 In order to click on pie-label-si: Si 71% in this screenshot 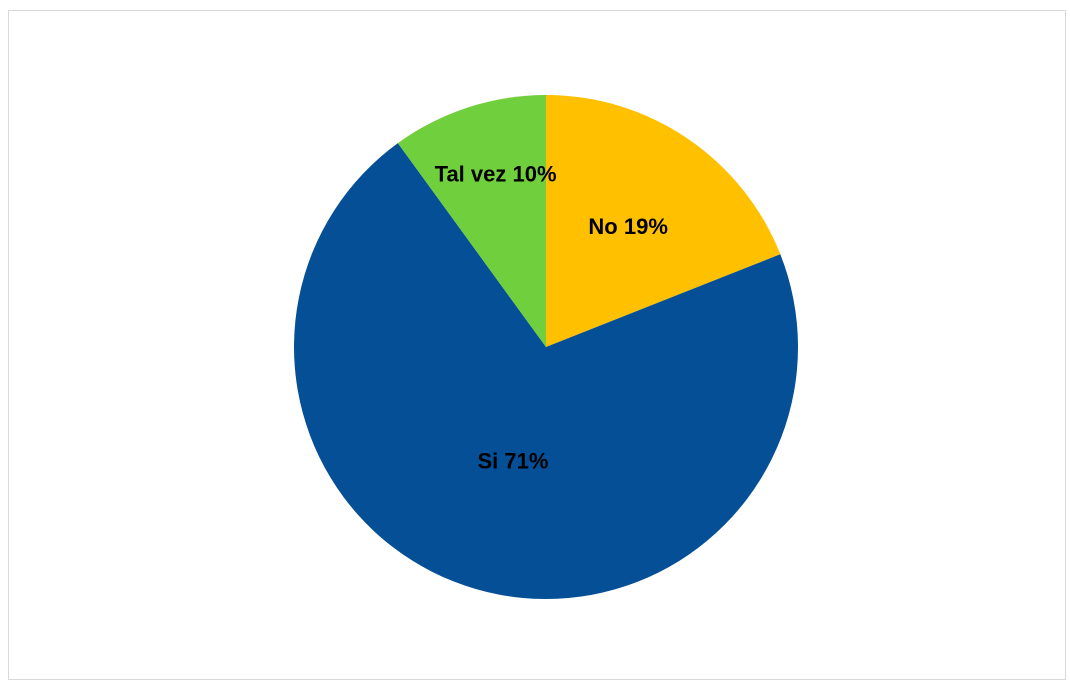, I will do `click(512, 461)`.